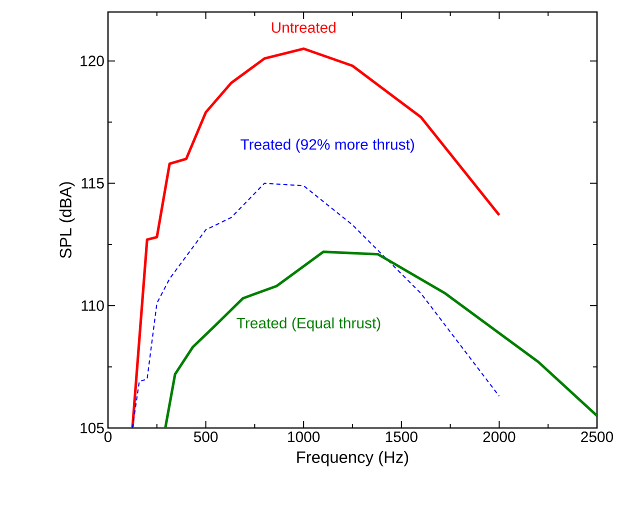  I want to click on series-label: Untreated, so click(304, 27).